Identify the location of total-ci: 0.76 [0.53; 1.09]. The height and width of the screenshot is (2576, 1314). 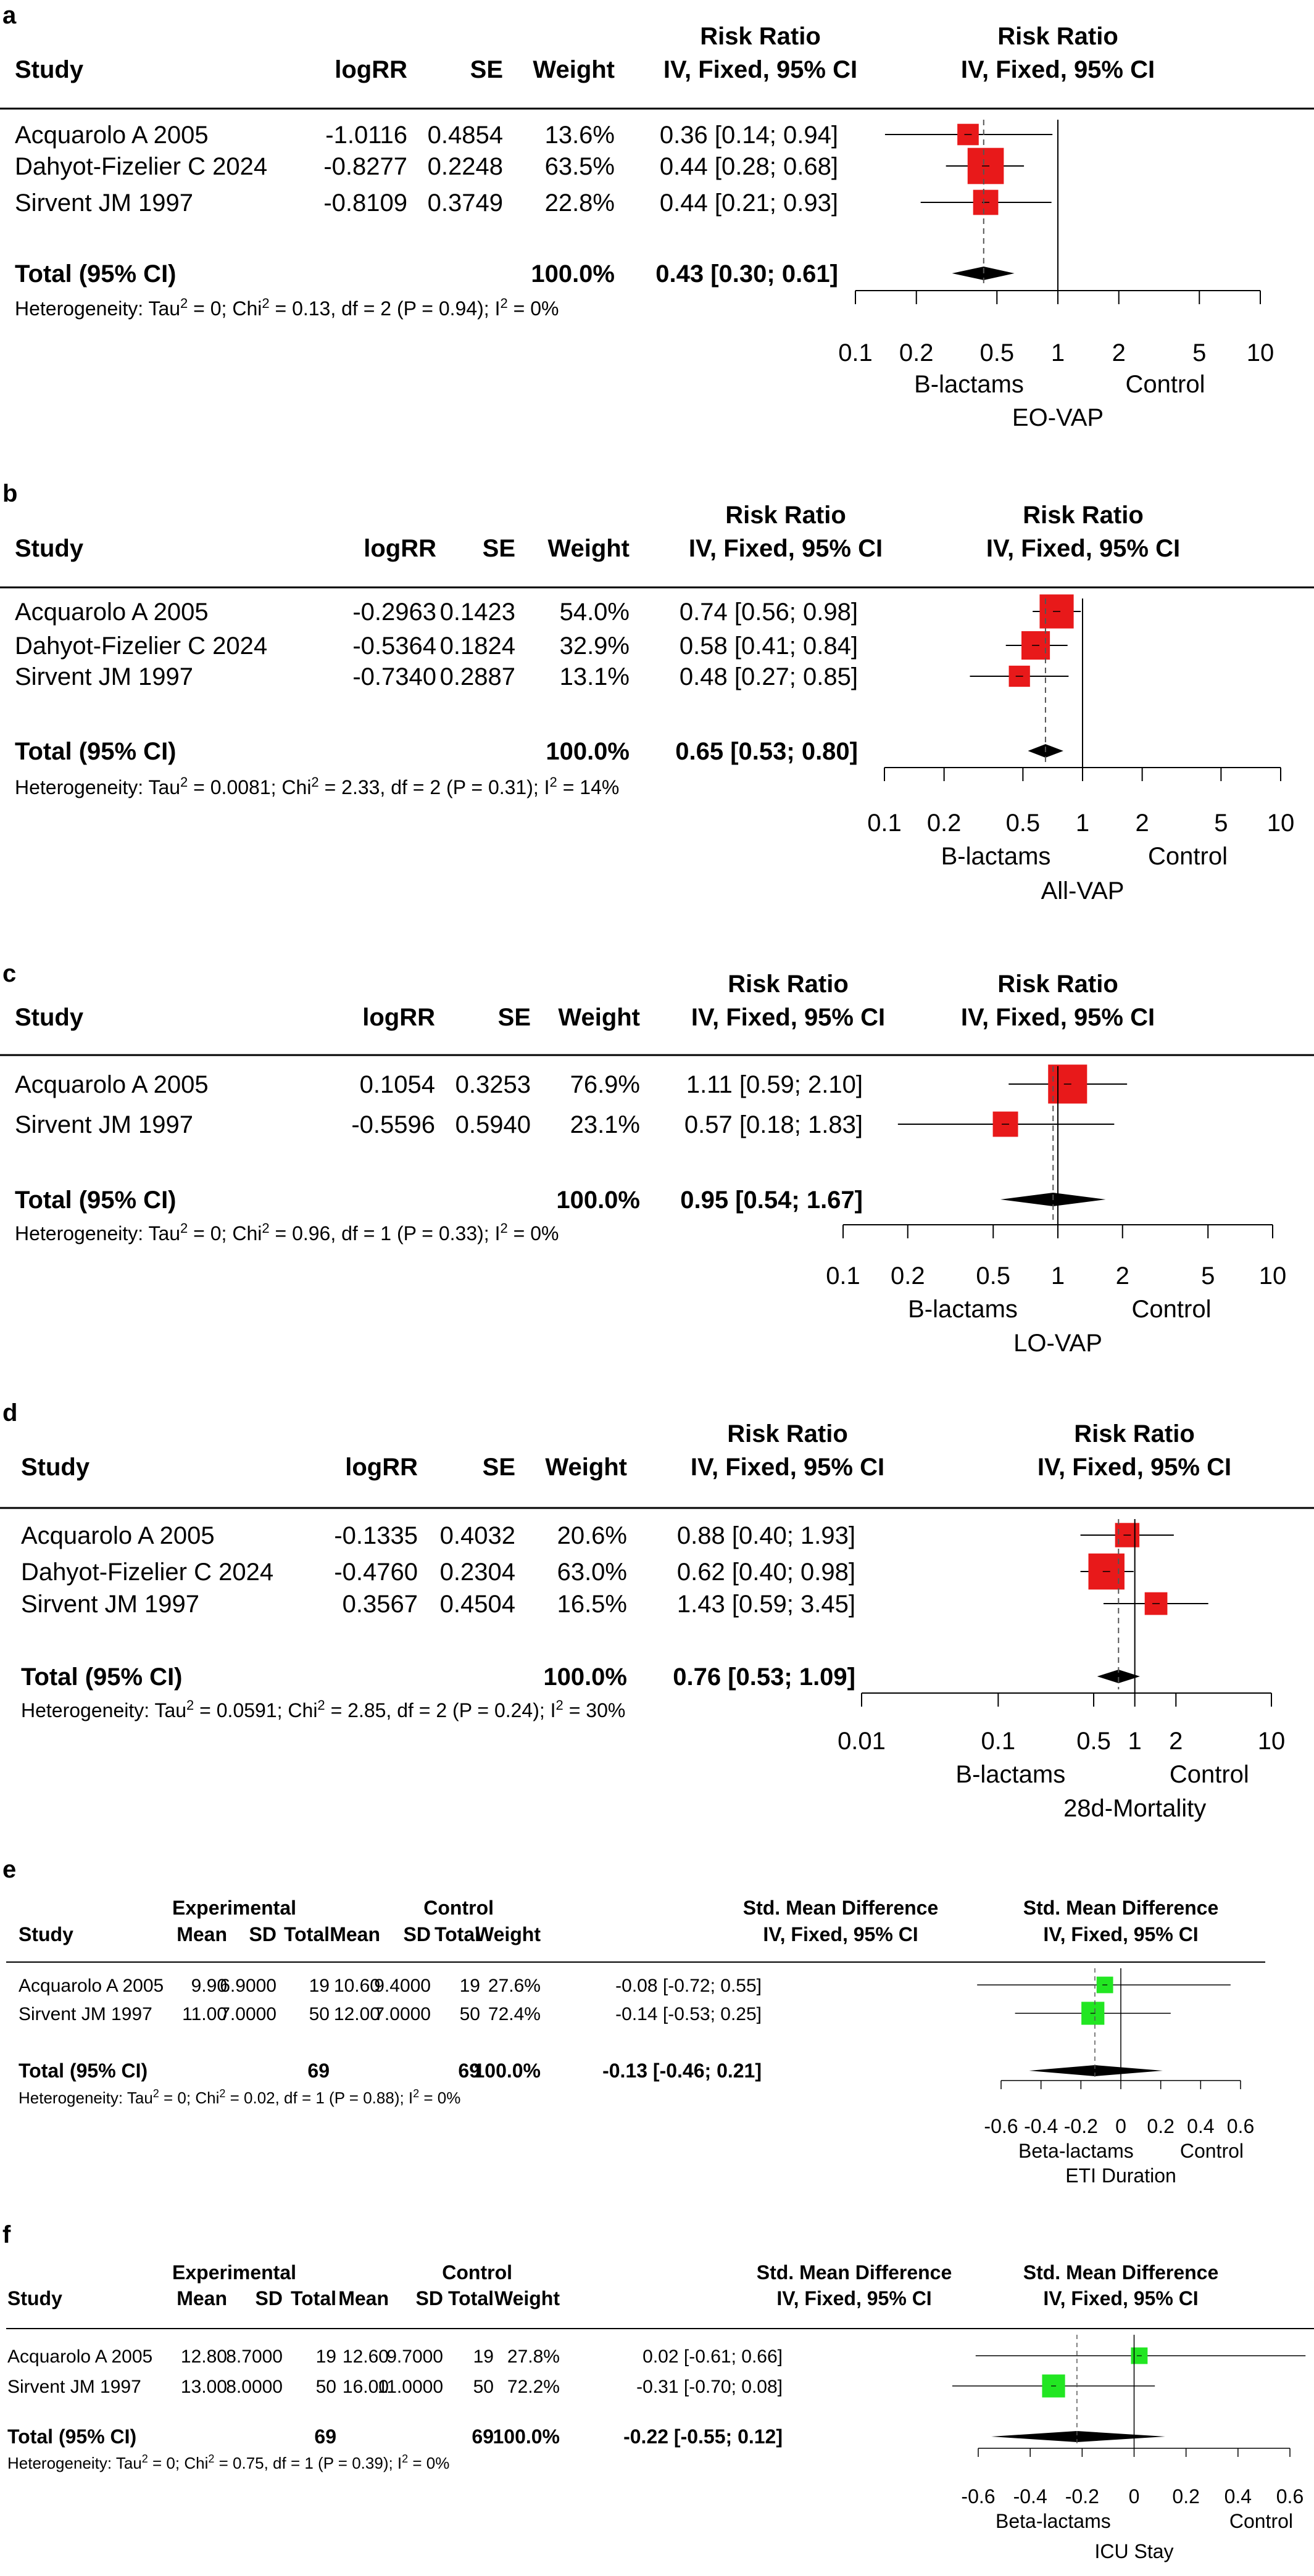
(764, 1677).